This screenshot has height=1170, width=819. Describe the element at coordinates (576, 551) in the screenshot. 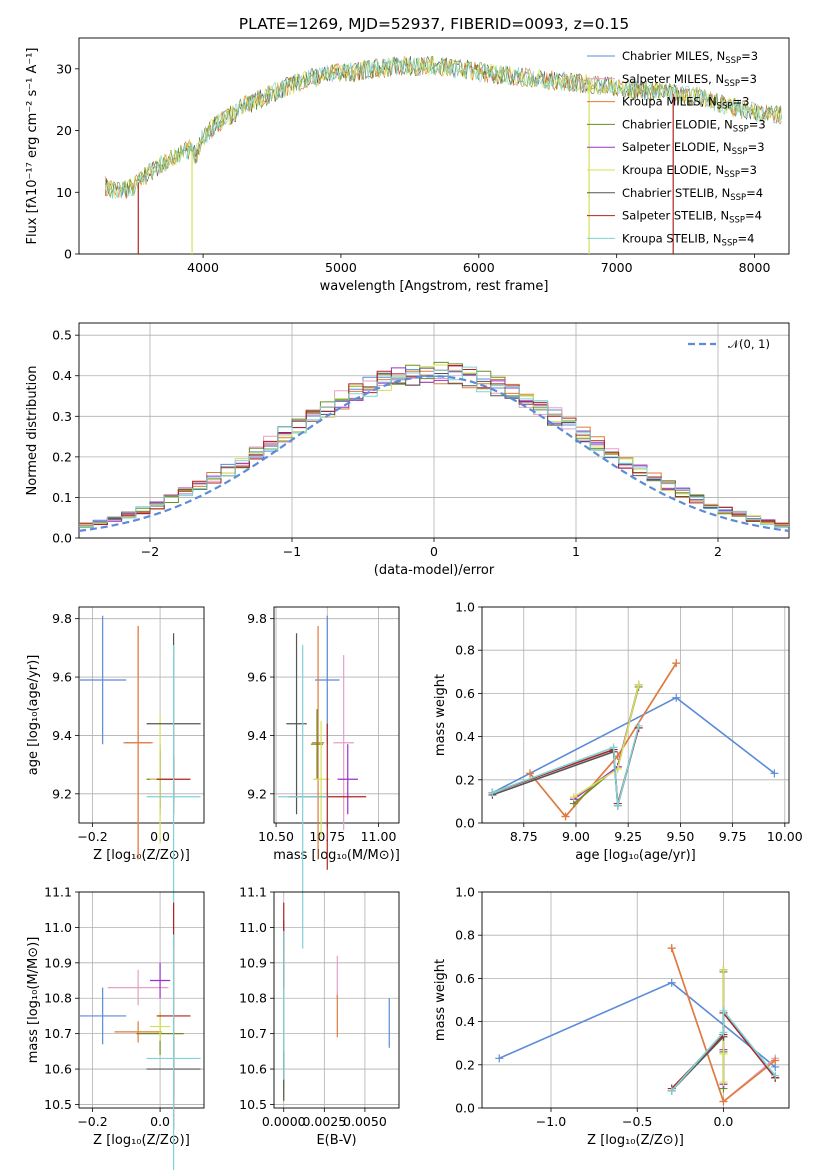

I see `residual_hist-xtick-label: 1` at that location.